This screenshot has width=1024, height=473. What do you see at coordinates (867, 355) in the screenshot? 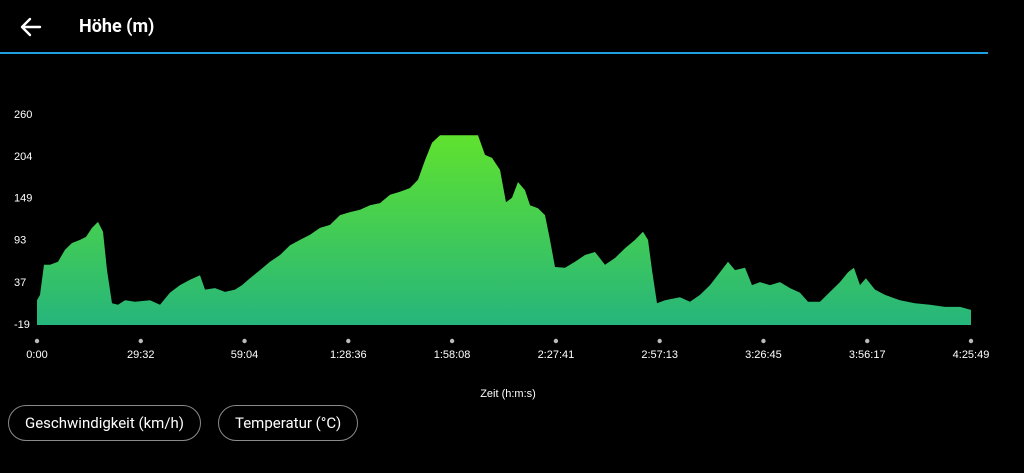
I see `x-tick-label: 3:56:17` at bounding box center [867, 355].